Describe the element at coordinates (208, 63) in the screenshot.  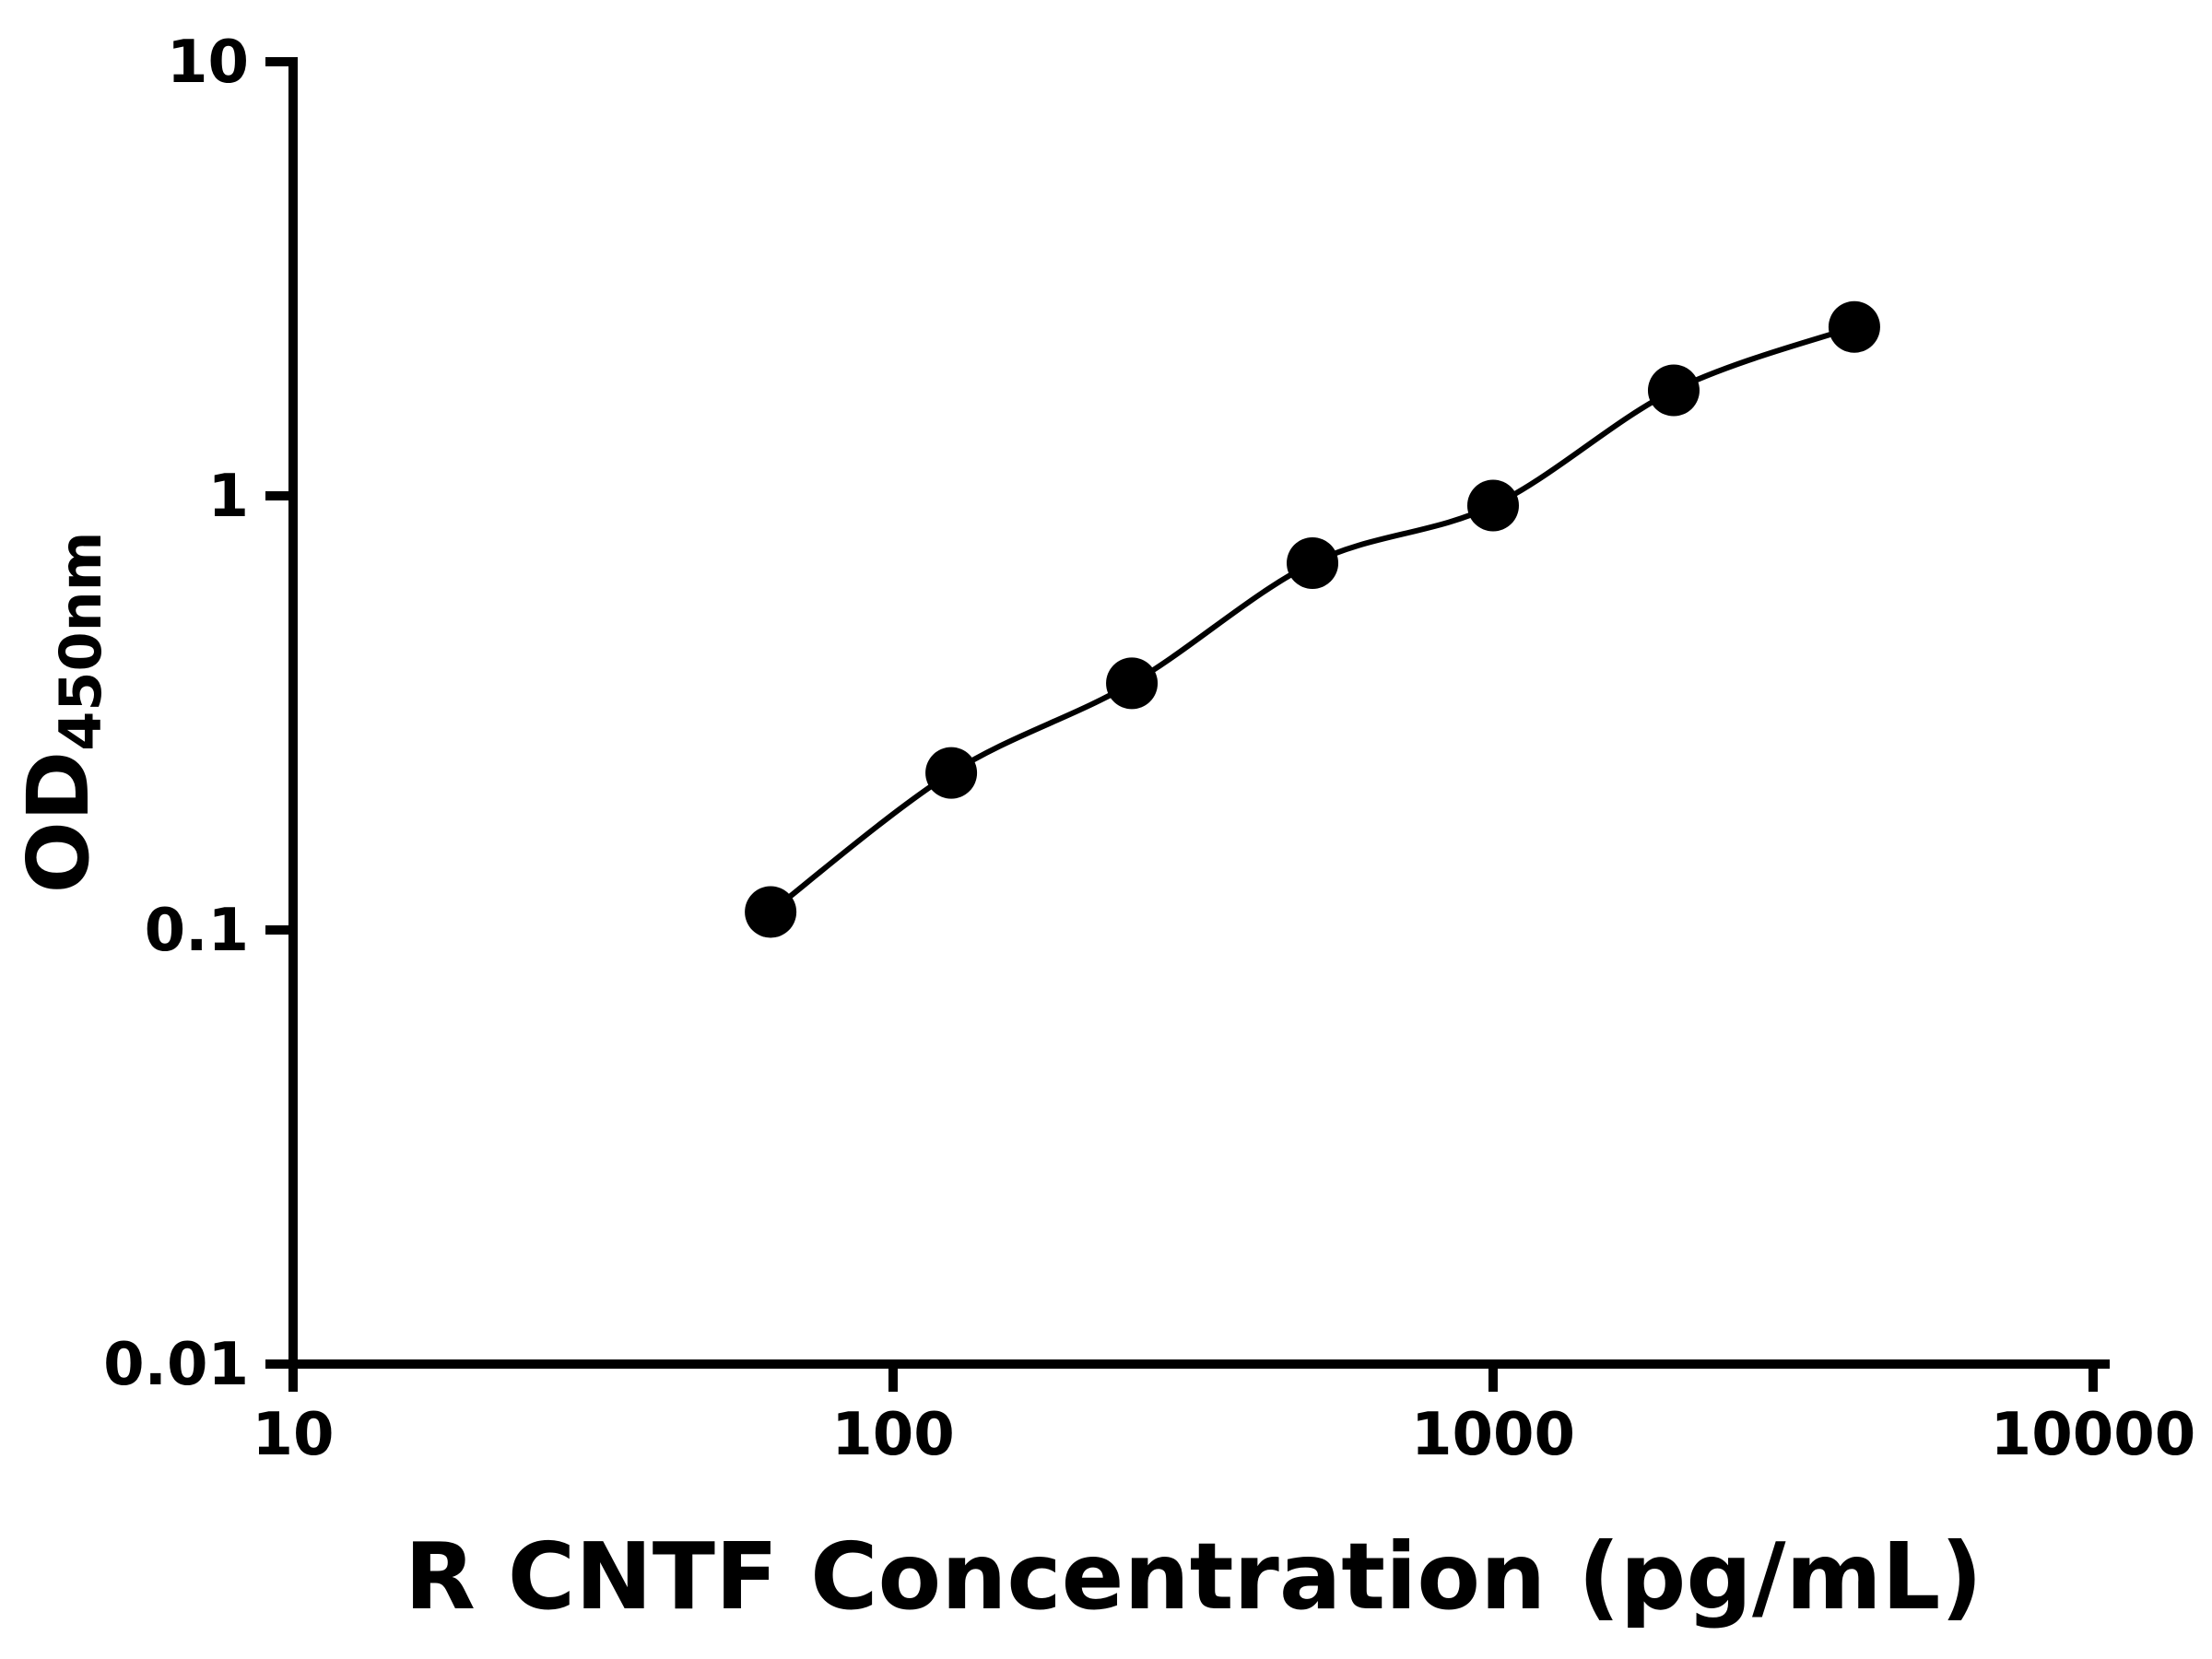
I see `y-tick-label: 10` at that location.